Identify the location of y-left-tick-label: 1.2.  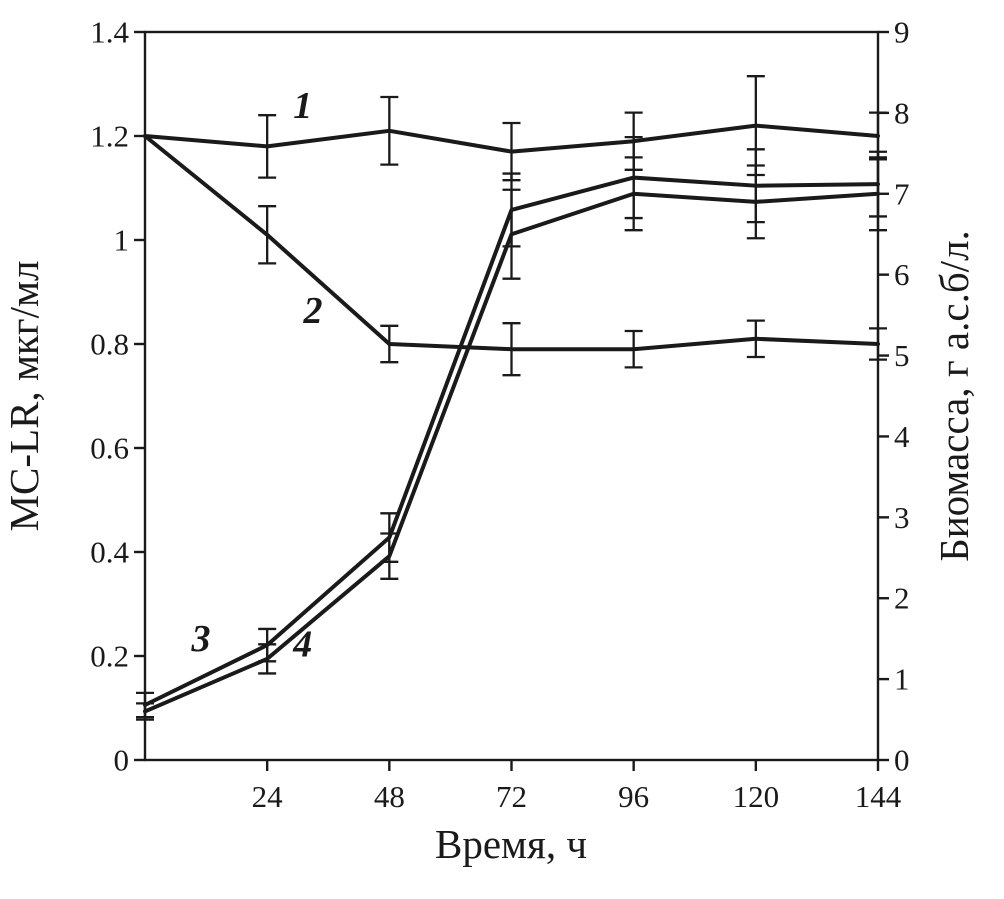
(109, 136).